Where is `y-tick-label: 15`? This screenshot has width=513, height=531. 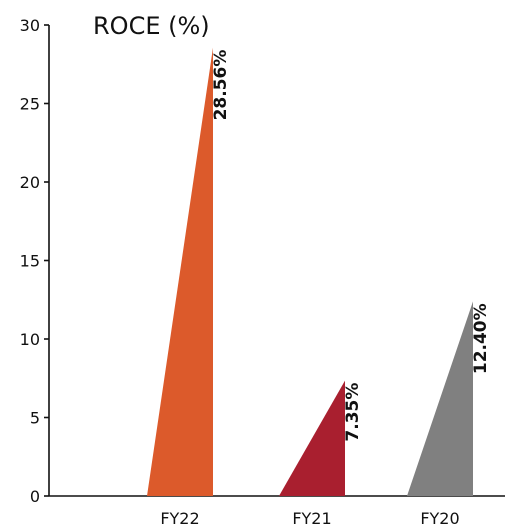
y-tick-label: 15 is located at coordinates (30, 261).